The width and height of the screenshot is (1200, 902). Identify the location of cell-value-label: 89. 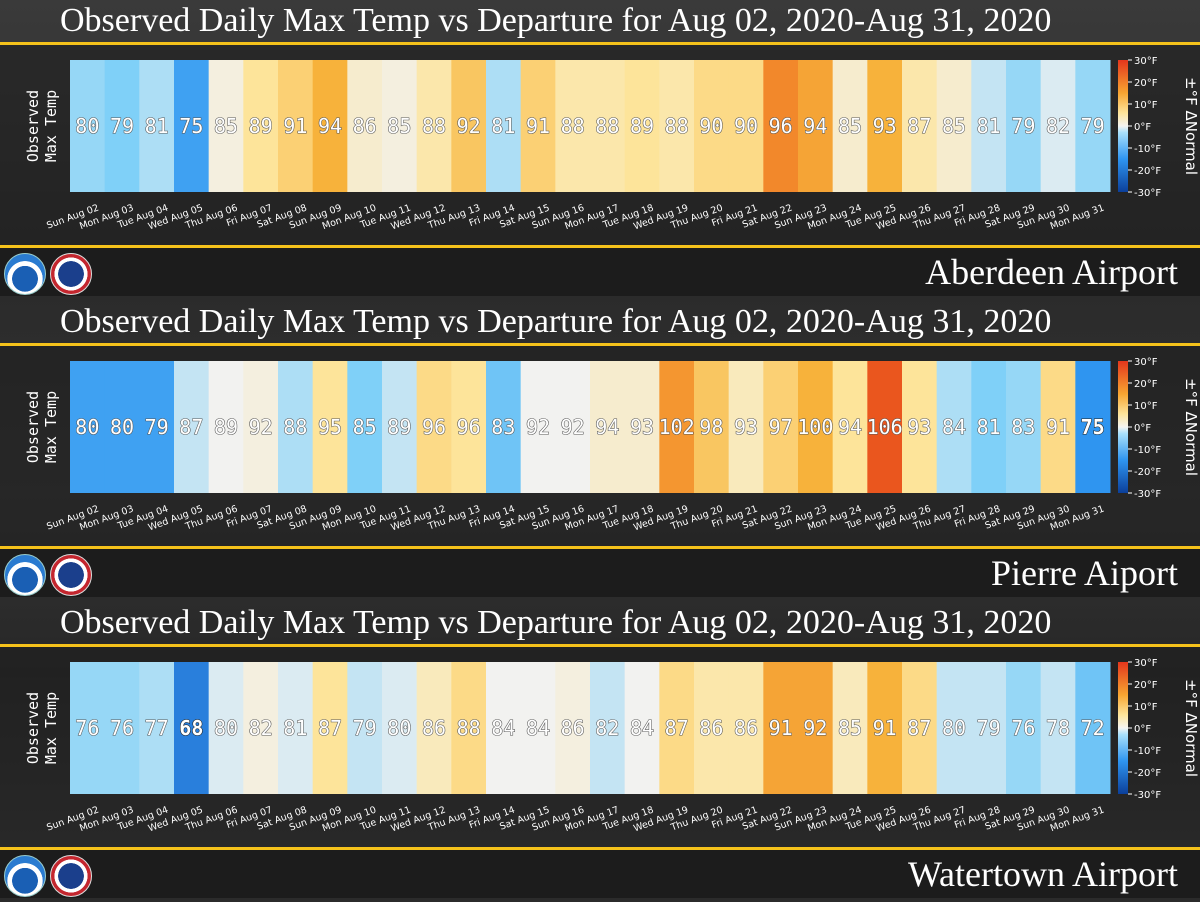
(399, 427).